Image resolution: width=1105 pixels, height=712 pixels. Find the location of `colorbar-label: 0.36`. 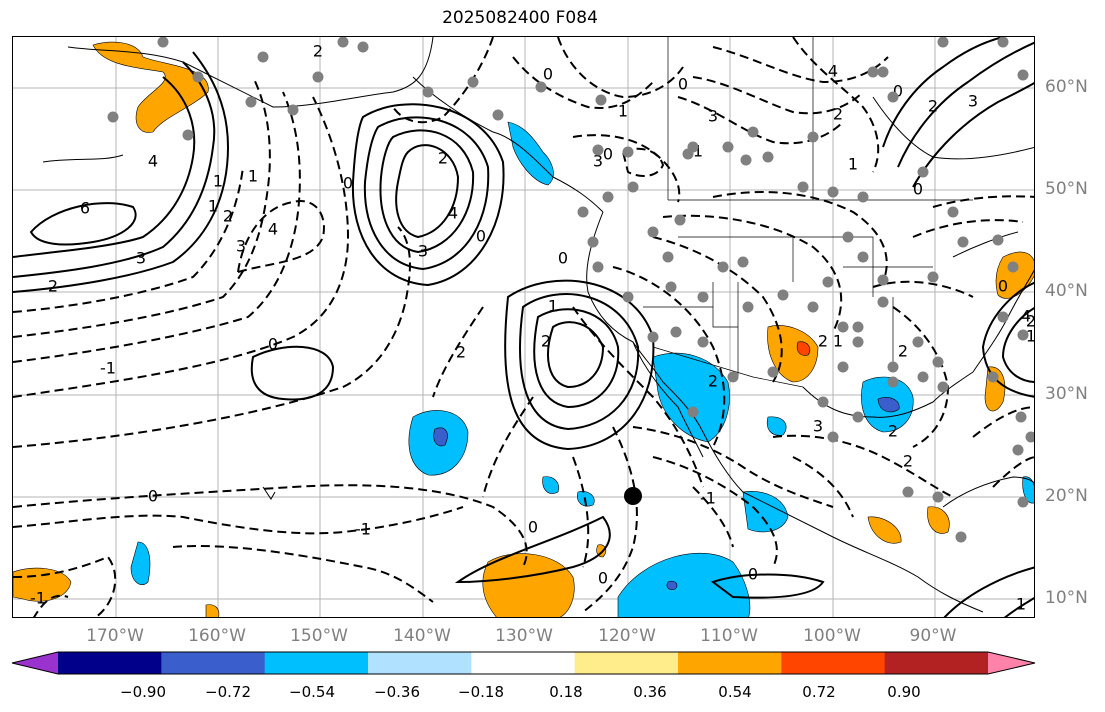

colorbar-label: 0.36 is located at coordinates (650, 692).